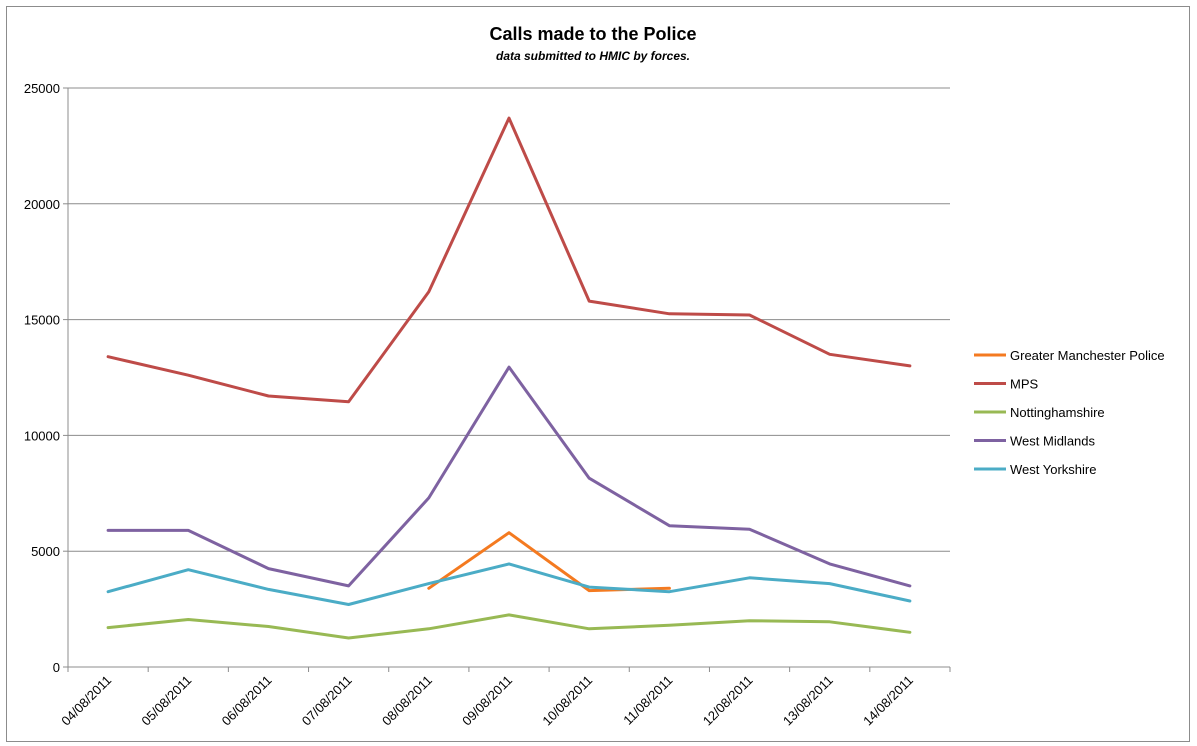 This screenshot has width=1197, height=746. What do you see at coordinates (1024, 384) in the screenshot?
I see `legend-label: MPS` at bounding box center [1024, 384].